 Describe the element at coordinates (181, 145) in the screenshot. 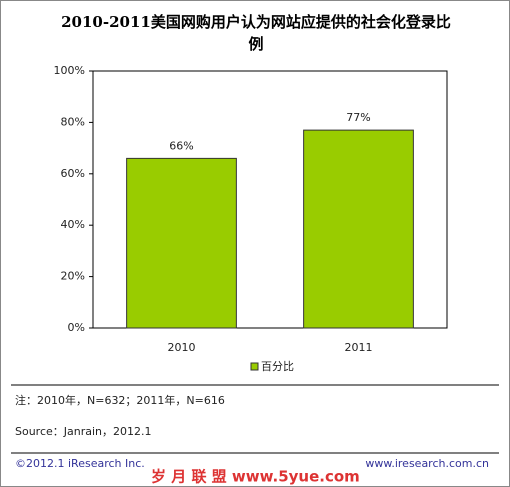

I see `data-label: 66%` at that location.